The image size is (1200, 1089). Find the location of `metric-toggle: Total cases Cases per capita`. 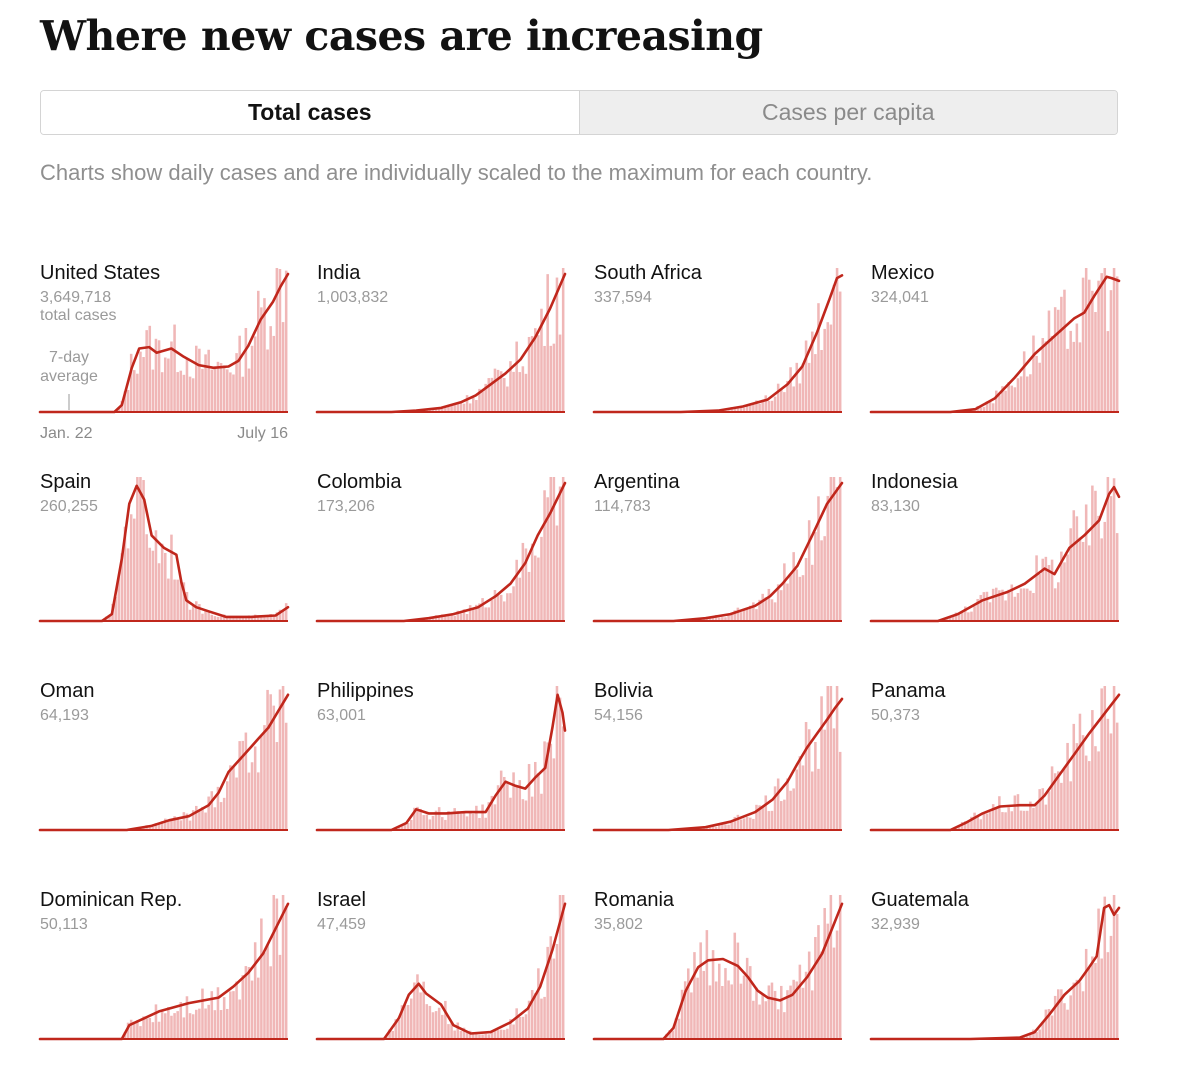

metric-toggle: Total cases Cases per capita is located at coordinates (579, 112).